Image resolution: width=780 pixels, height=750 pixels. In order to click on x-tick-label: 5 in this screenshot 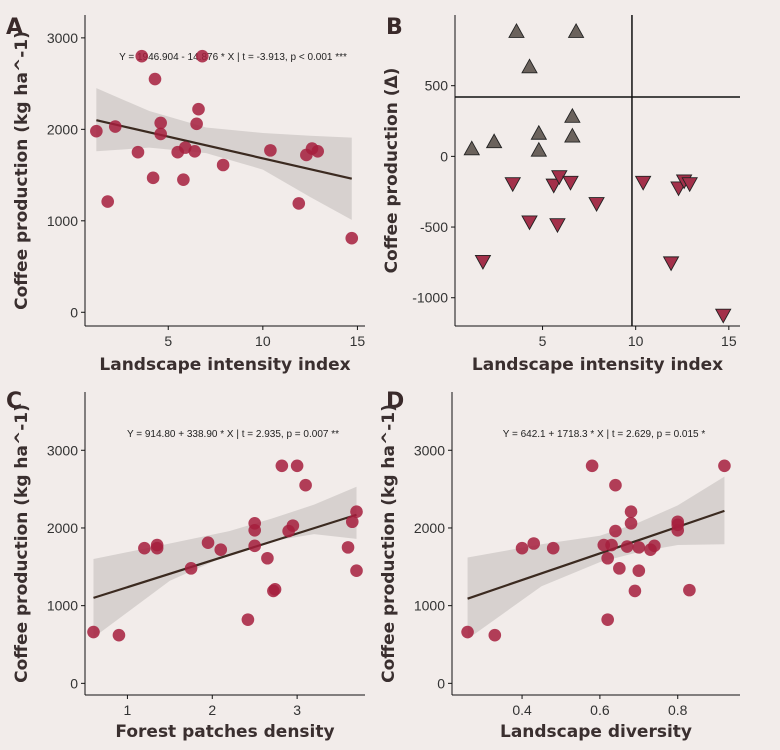, I will do `click(168, 341)`.